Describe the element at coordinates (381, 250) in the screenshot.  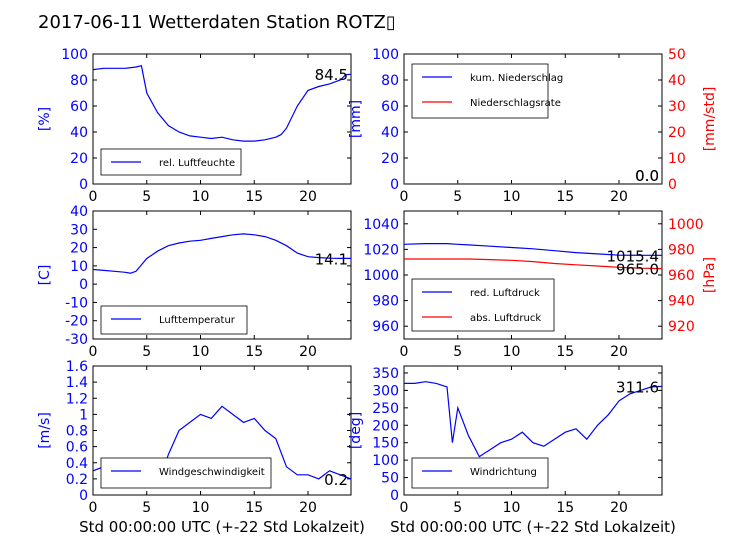
I see `y-tick-label: 1020` at that location.